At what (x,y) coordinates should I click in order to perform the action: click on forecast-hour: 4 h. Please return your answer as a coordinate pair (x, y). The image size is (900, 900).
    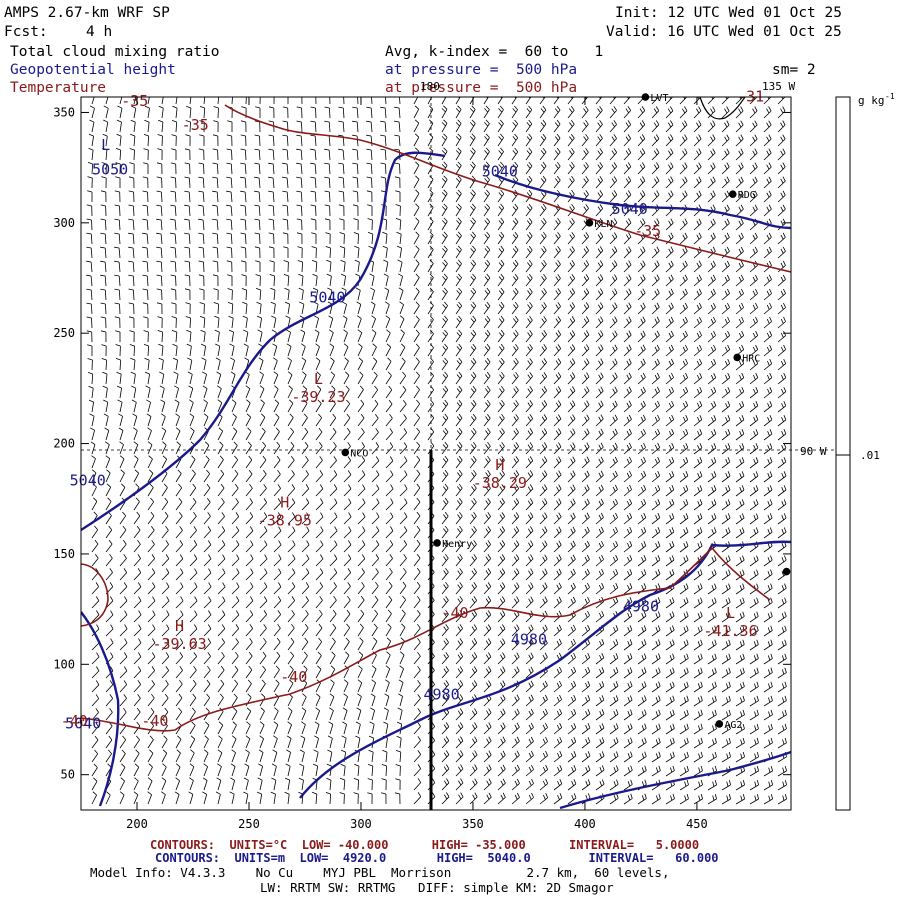
    Looking at the image, I should click on (99, 32).